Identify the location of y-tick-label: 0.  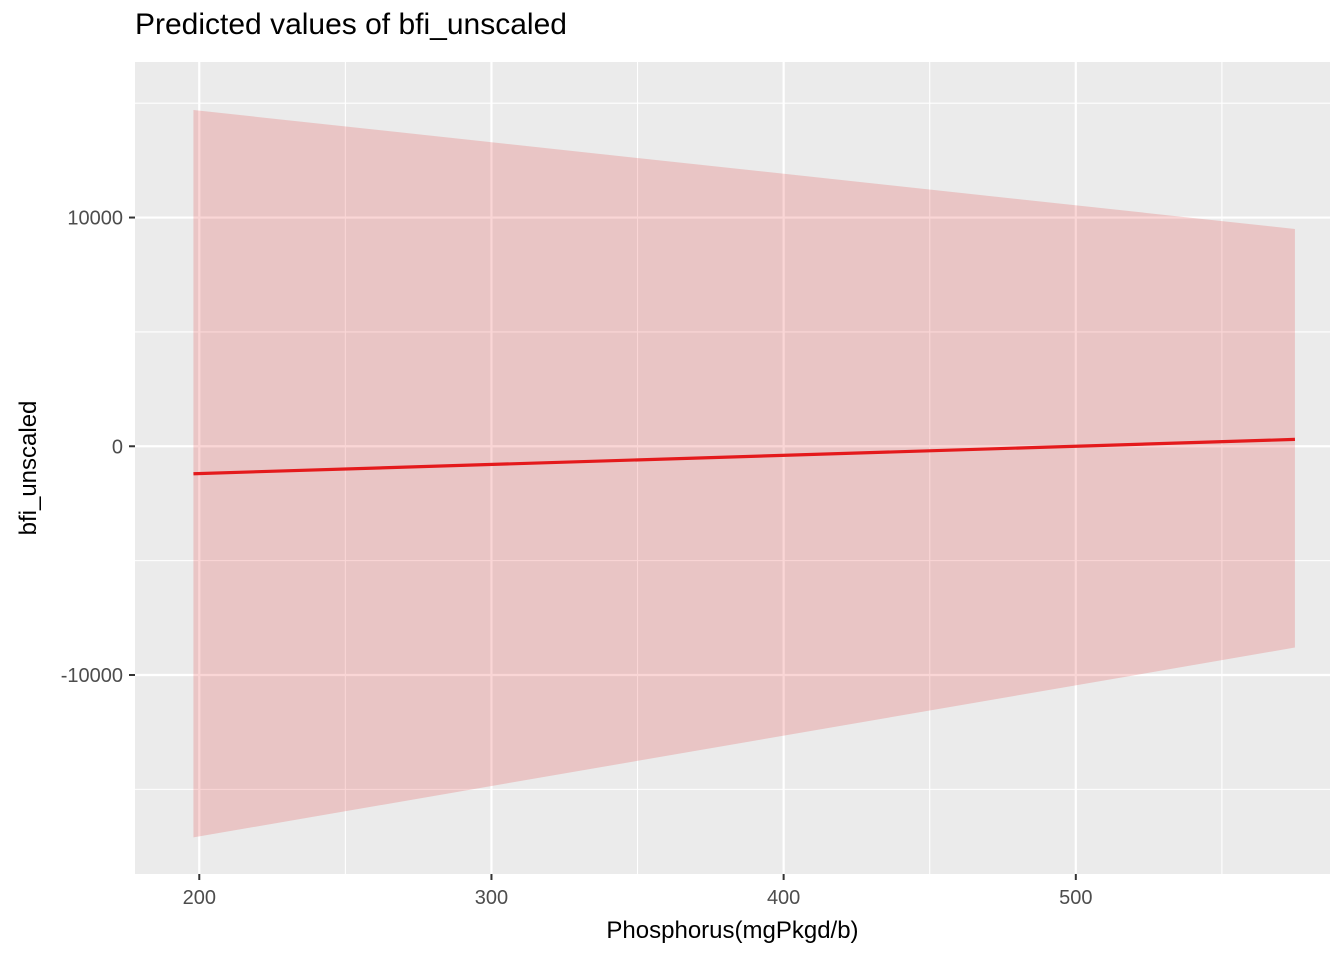
(117, 447).